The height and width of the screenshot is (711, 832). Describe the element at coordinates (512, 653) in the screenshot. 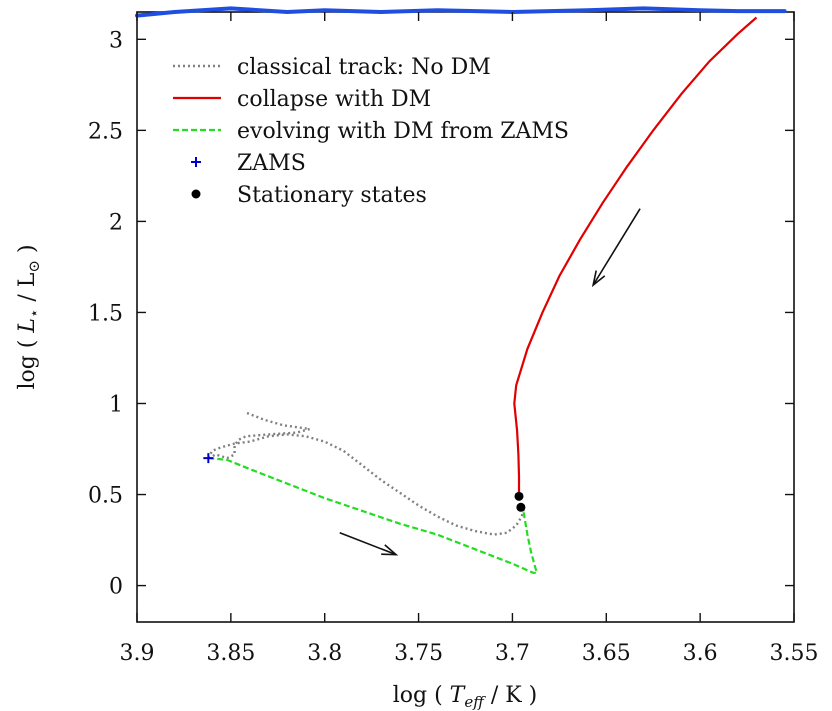

I see `x-tick-label: 3.7` at that location.